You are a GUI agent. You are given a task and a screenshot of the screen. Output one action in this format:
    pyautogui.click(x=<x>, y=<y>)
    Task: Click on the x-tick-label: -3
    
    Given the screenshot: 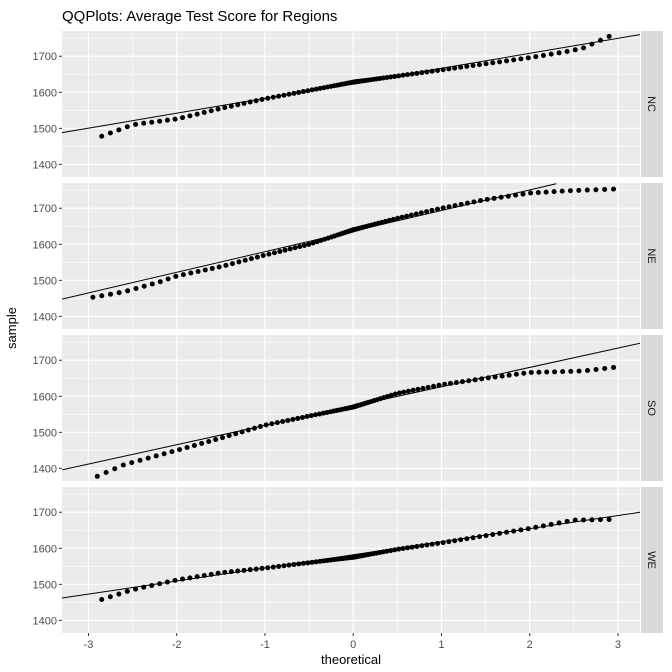 What is the action you would take?
    pyautogui.click(x=89, y=645)
    